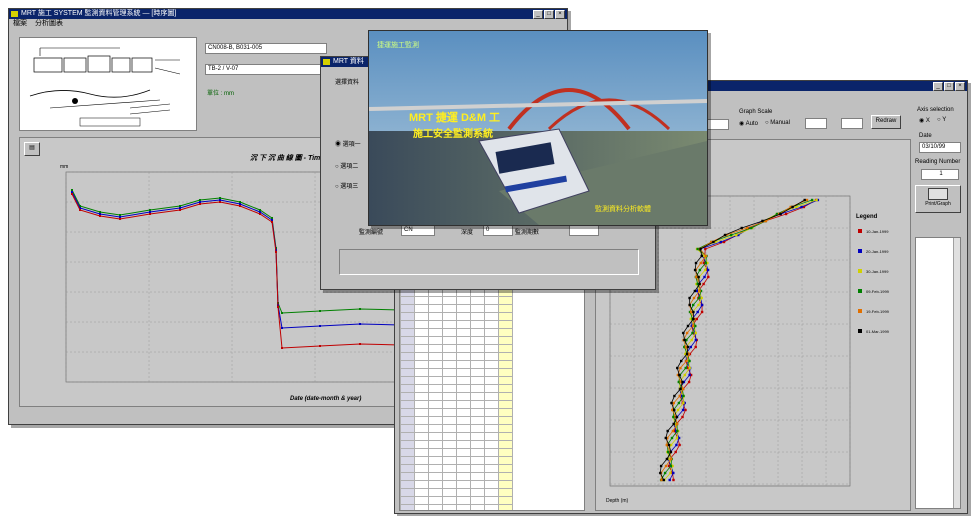 This screenshot has width=971, height=516. Describe the element at coordinates (940, 147) in the screenshot. I see `date-field: 03/10/99` at that location.